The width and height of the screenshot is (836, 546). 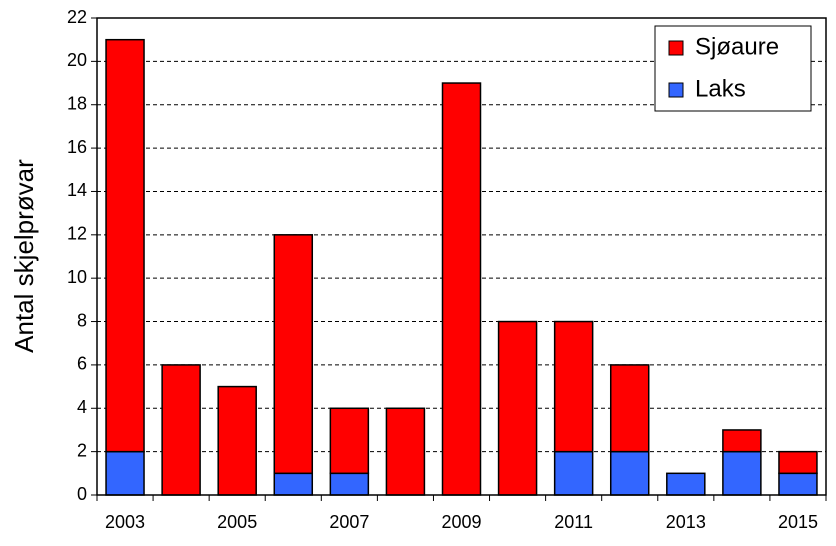 What do you see at coordinates (349, 522) in the screenshot?
I see `x-tick-label: 2007` at bounding box center [349, 522].